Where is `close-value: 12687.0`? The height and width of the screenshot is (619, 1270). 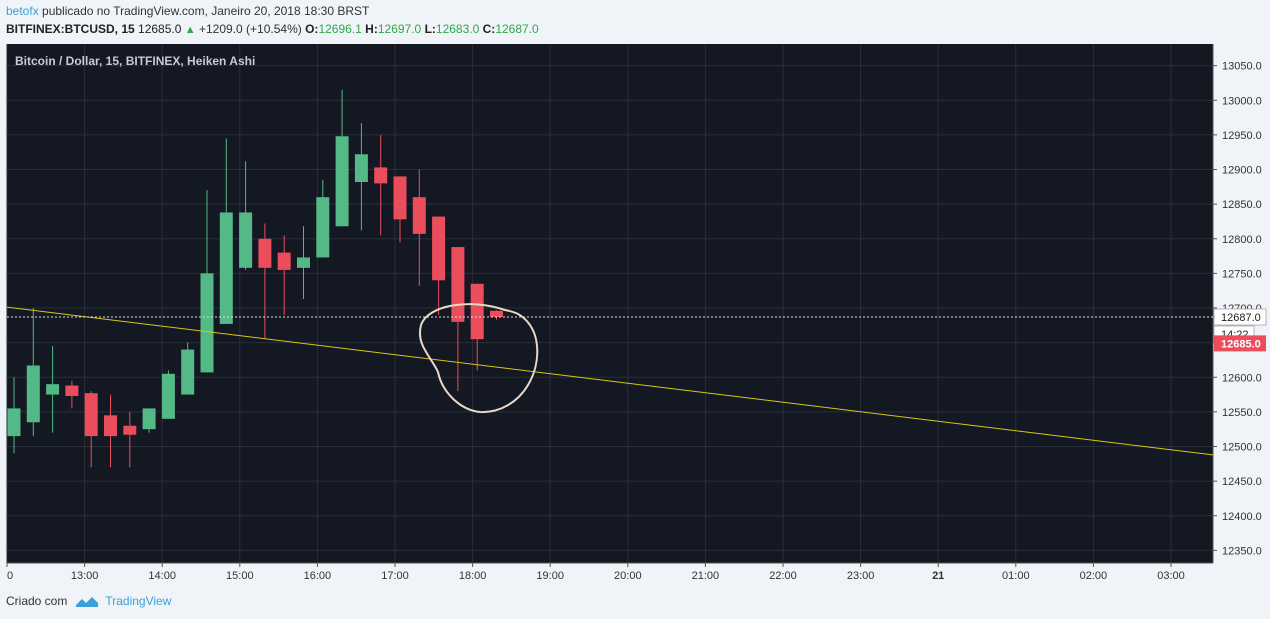
close-value: 12687.0 is located at coordinates (517, 29).